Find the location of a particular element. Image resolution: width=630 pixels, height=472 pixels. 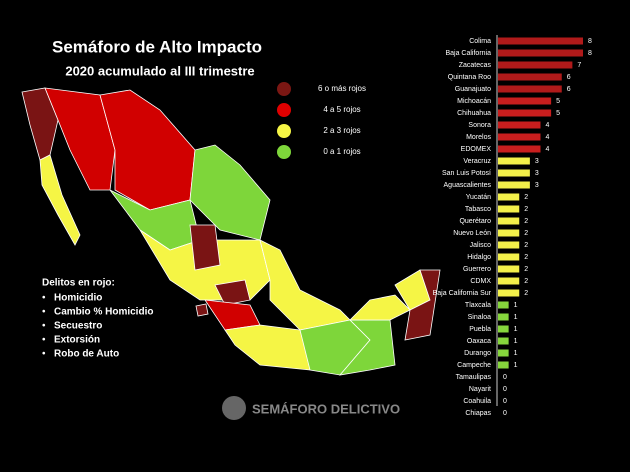

value-label: 8 is located at coordinates (590, 53).